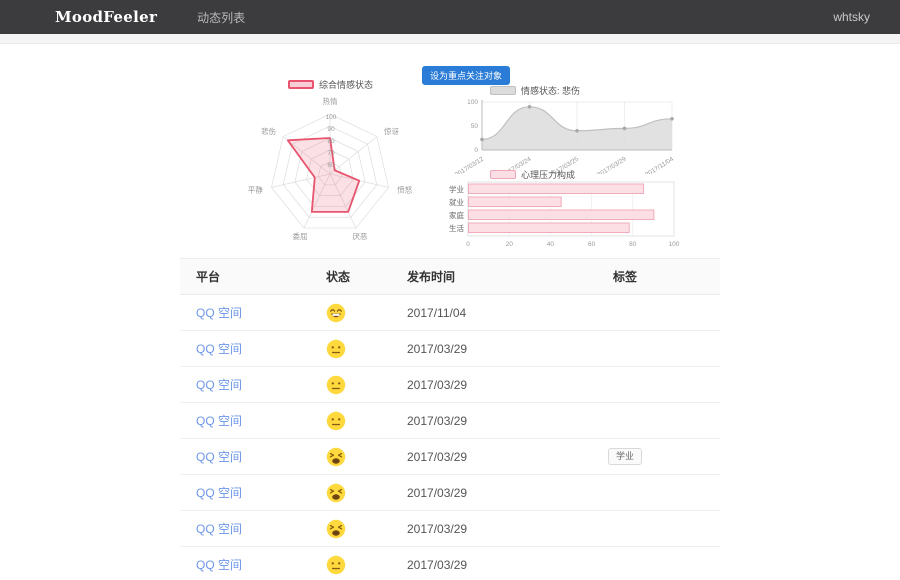  I want to click on col-header-status: 状态, so click(352, 276).